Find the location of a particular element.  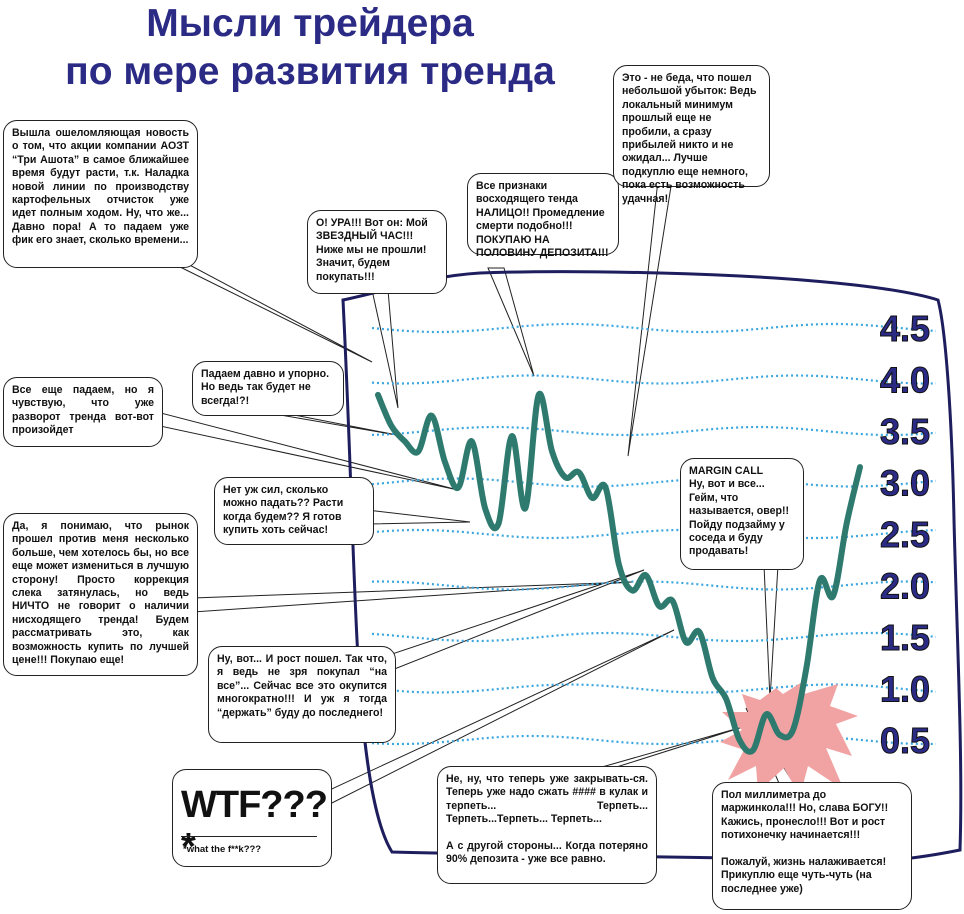

y-tick-label: 2.0 is located at coordinates (905, 586).